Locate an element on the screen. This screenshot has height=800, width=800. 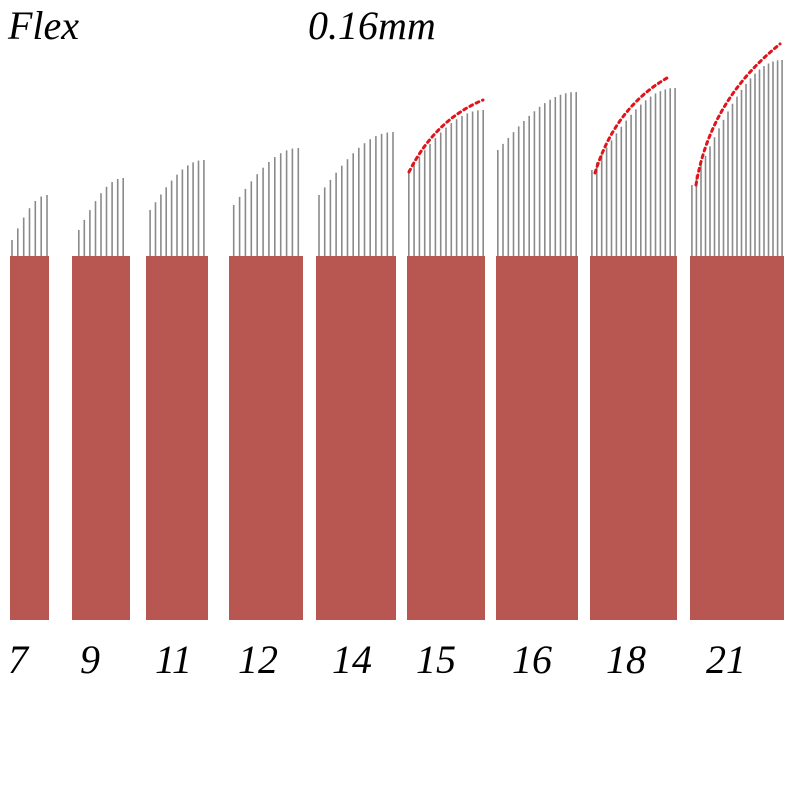
needle-size-label: 0.16mm is located at coordinates (372, 25).